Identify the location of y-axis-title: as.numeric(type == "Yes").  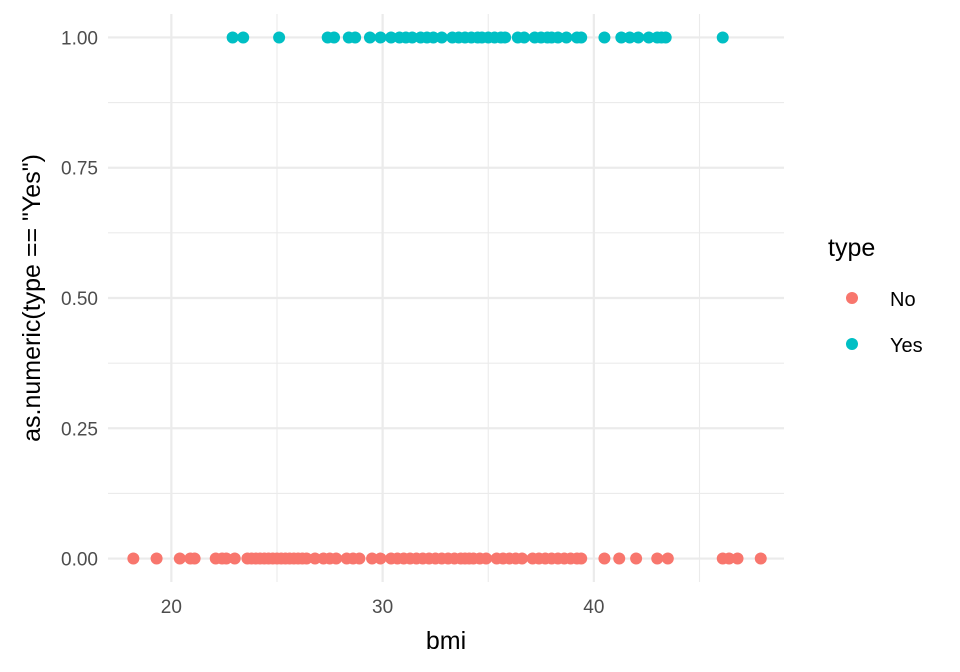
(32, 298).